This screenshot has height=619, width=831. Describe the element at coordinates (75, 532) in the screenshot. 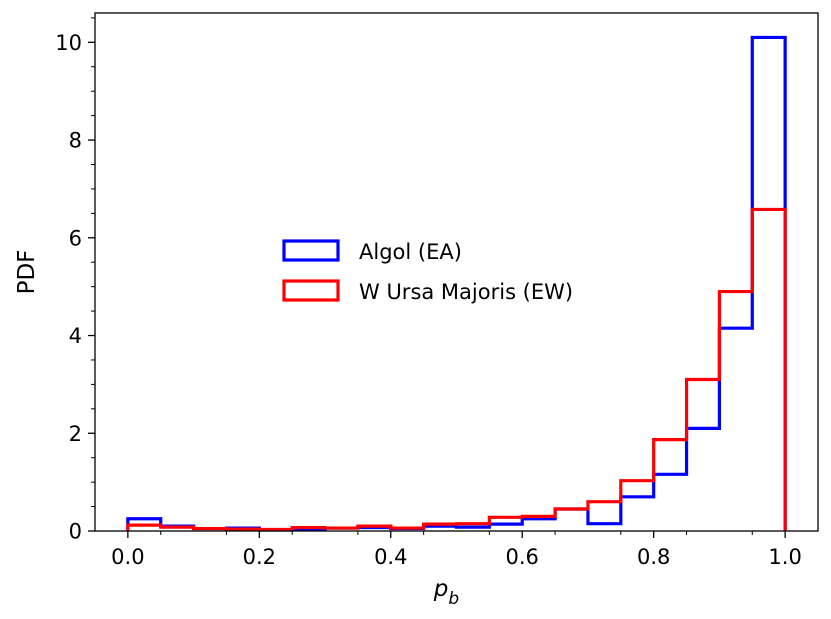

I see `y-tick-label: 0` at that location.